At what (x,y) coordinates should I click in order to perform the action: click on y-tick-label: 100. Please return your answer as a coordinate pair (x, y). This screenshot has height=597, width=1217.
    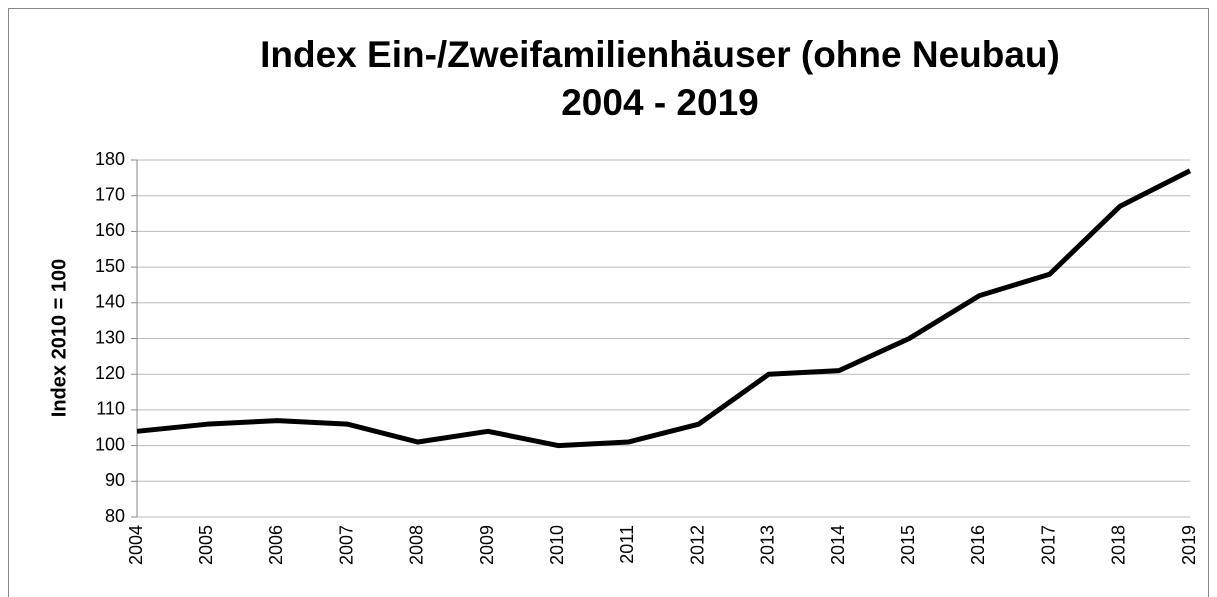
    Looking at the image, I should click on (110, 444).